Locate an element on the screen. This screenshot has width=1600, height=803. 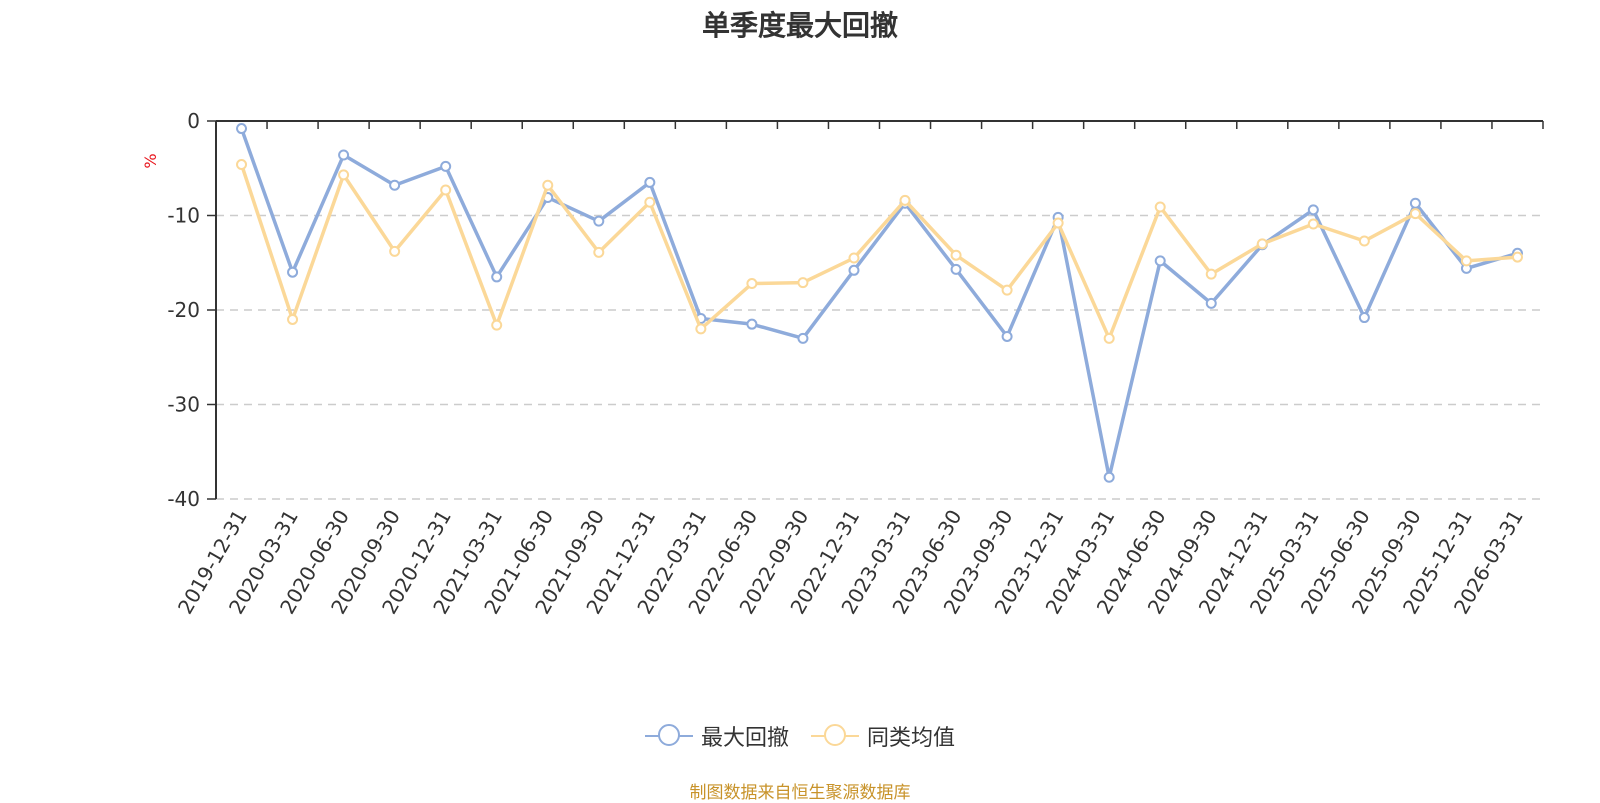
y-tick-label: 0 is located at coordinates (193, 121).